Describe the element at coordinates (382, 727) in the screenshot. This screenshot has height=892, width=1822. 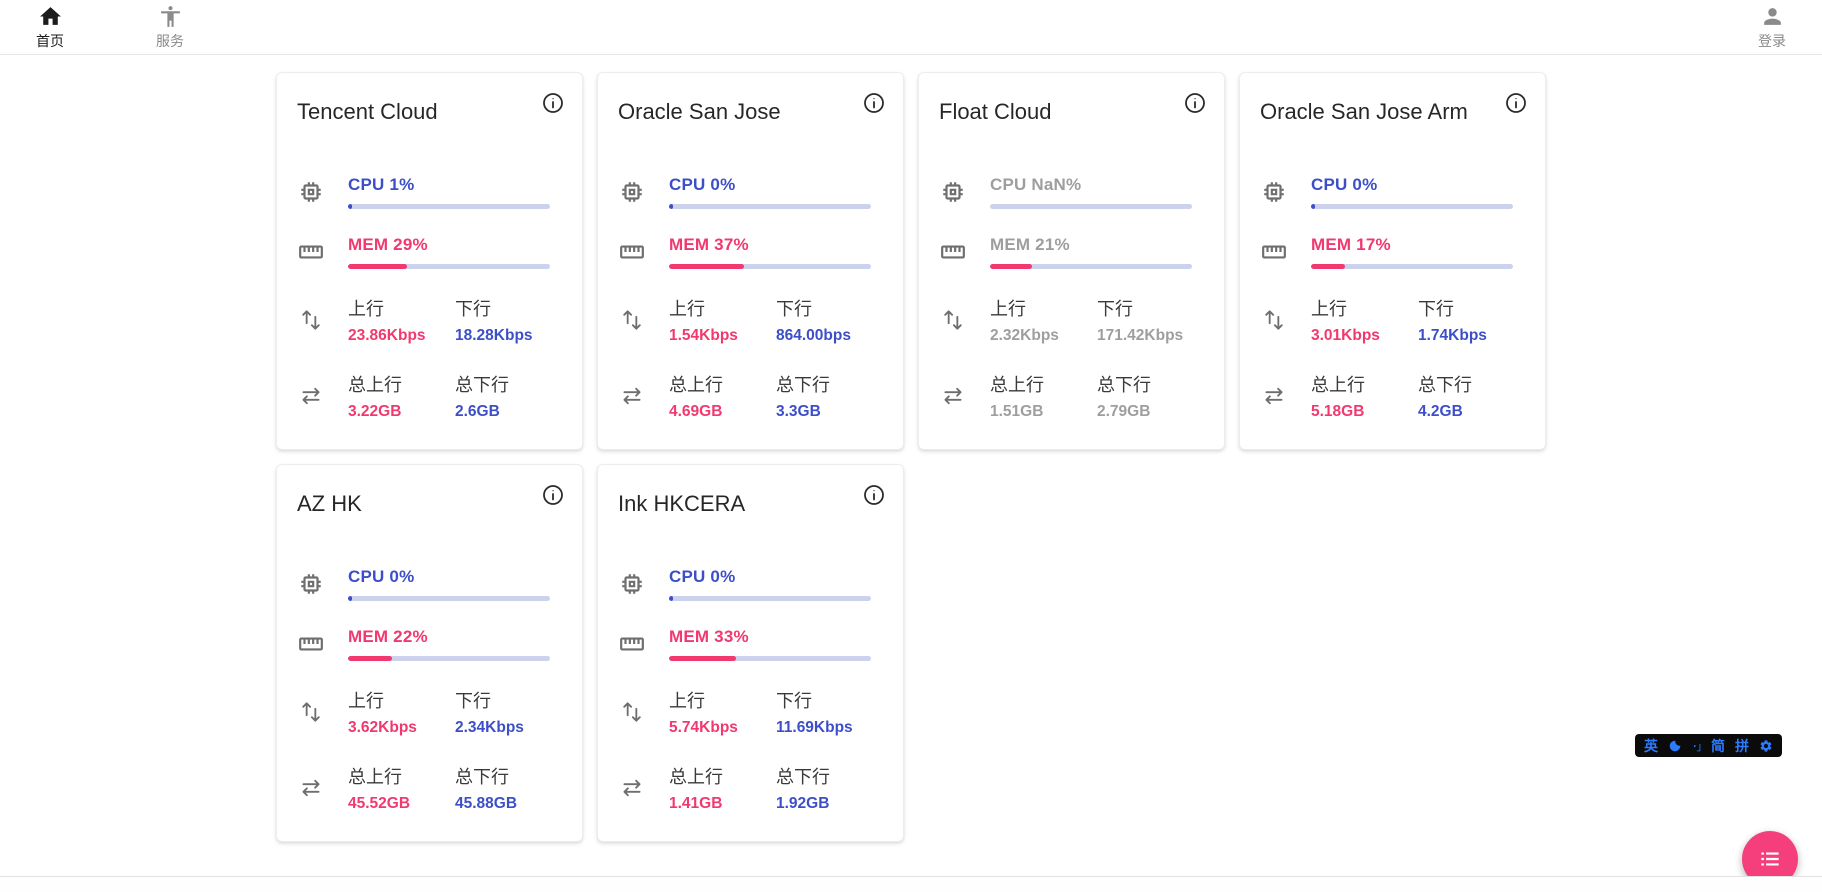
I see `upload-value: 3.62Kbps` at that location.